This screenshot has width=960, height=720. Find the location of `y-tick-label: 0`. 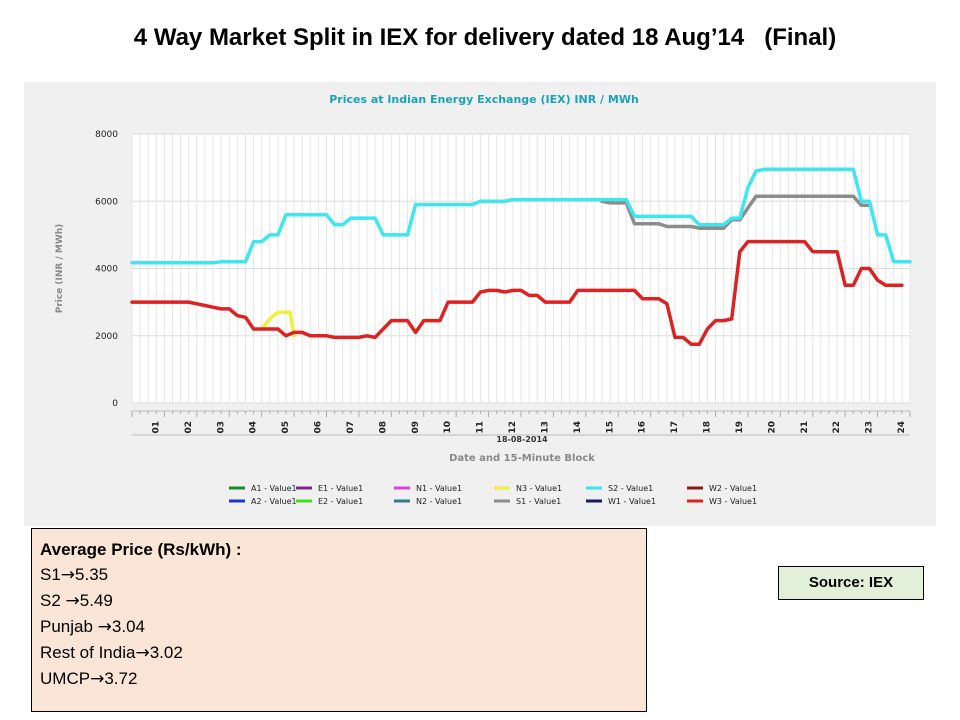

y-tick-label: 0 is located at coordinates (115, 404).